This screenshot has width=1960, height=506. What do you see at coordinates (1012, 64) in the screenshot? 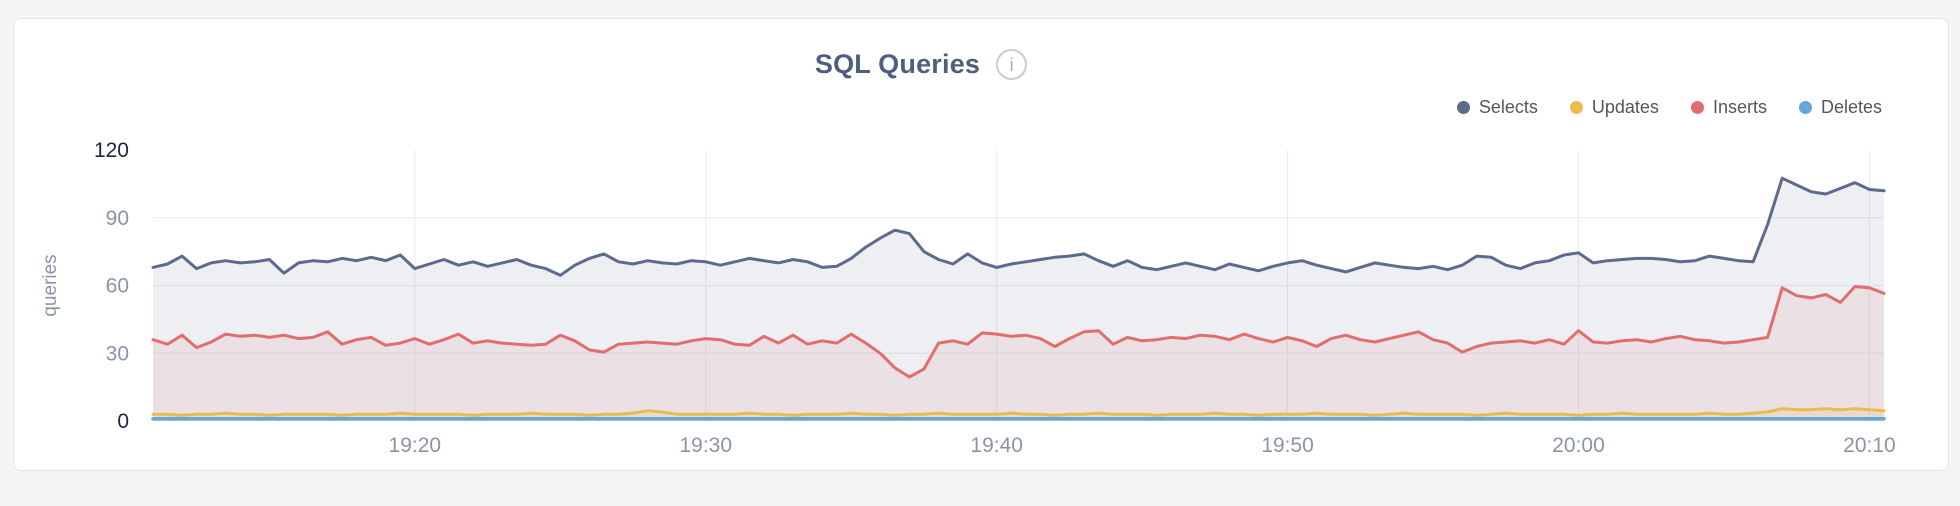
I see `info-icon: i` at bounding box center [1012, 64].